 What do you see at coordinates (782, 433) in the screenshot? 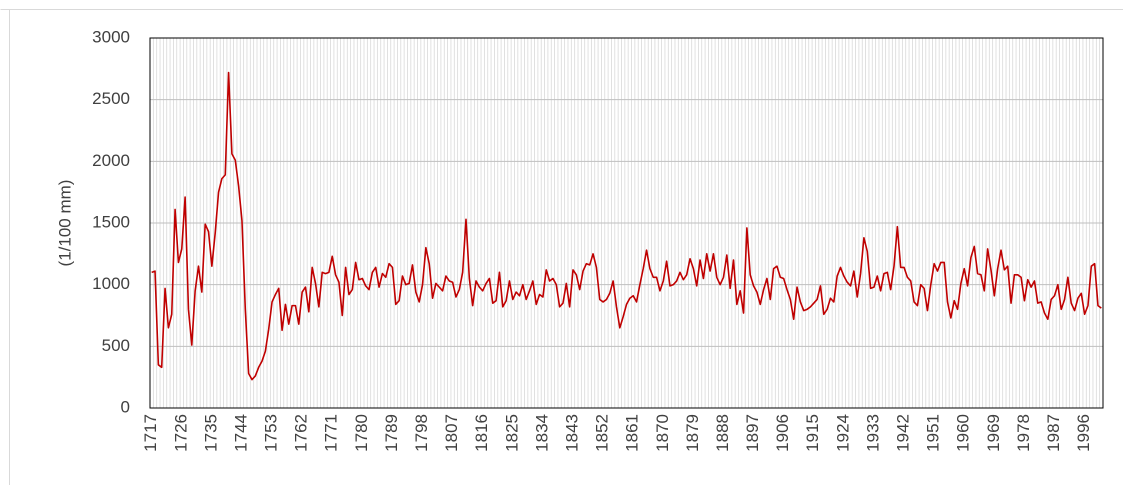
I see `x-tick-label: 1906` at bounding box center [782, 433].